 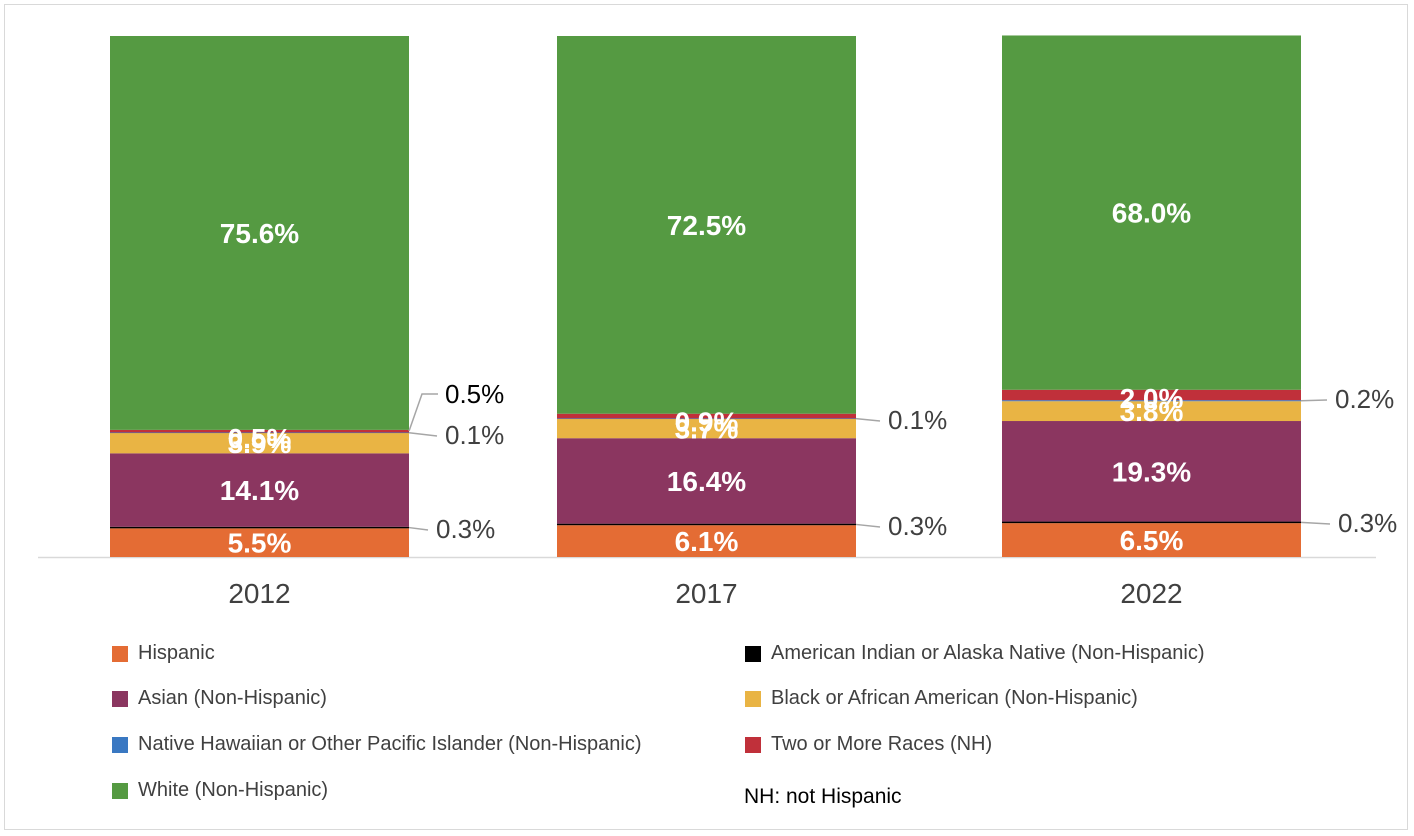 I want to click on leader-line-two-or-more-2012, so click(x=423, y=412).